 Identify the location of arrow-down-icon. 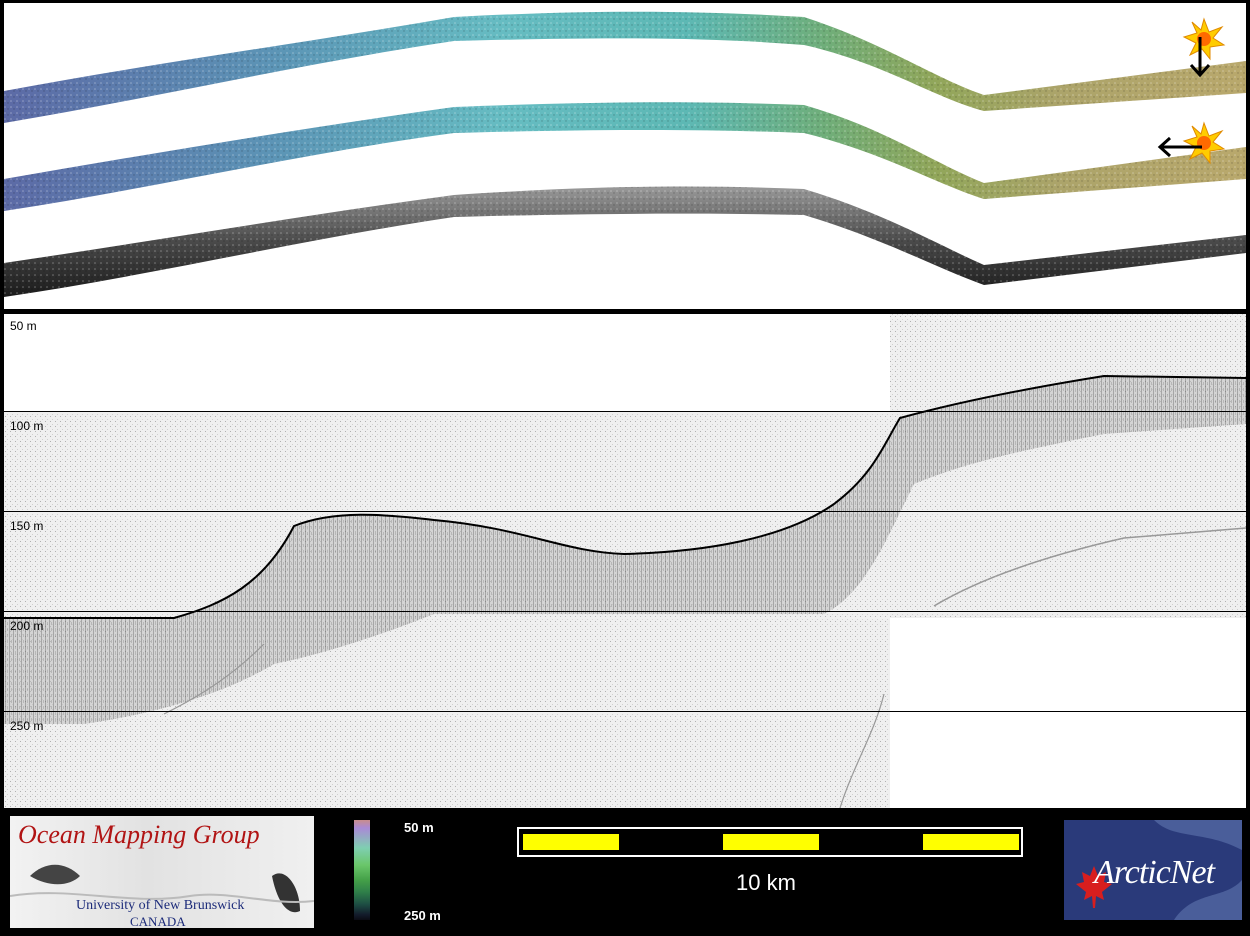
(1200, 57).